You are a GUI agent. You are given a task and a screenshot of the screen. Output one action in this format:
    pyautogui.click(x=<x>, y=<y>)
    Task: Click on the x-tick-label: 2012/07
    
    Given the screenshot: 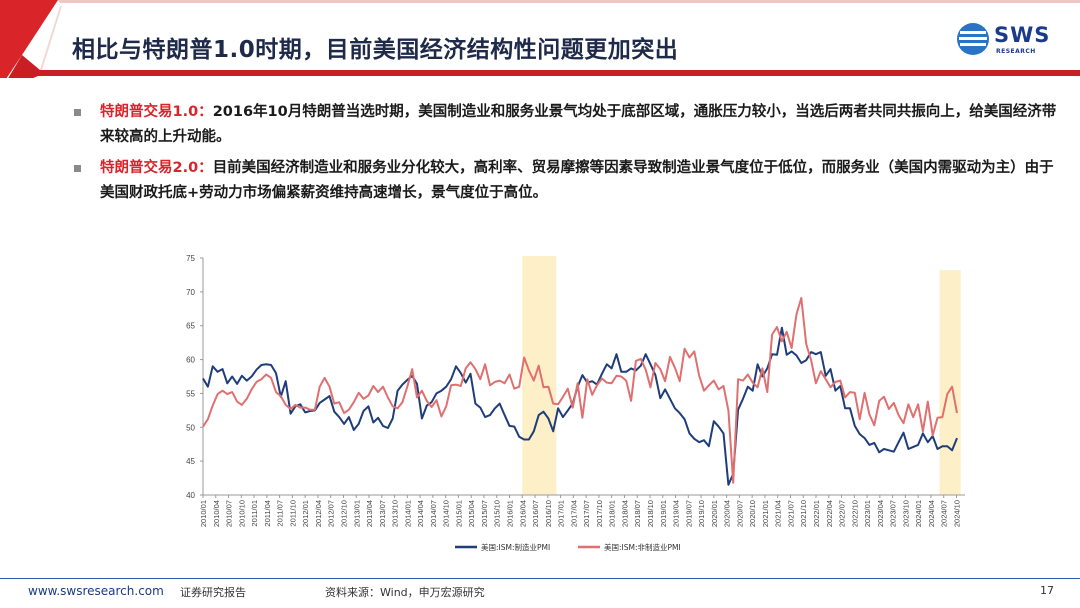 What is the action you would take?
    pyautogui.click(x=331, y=513)
    